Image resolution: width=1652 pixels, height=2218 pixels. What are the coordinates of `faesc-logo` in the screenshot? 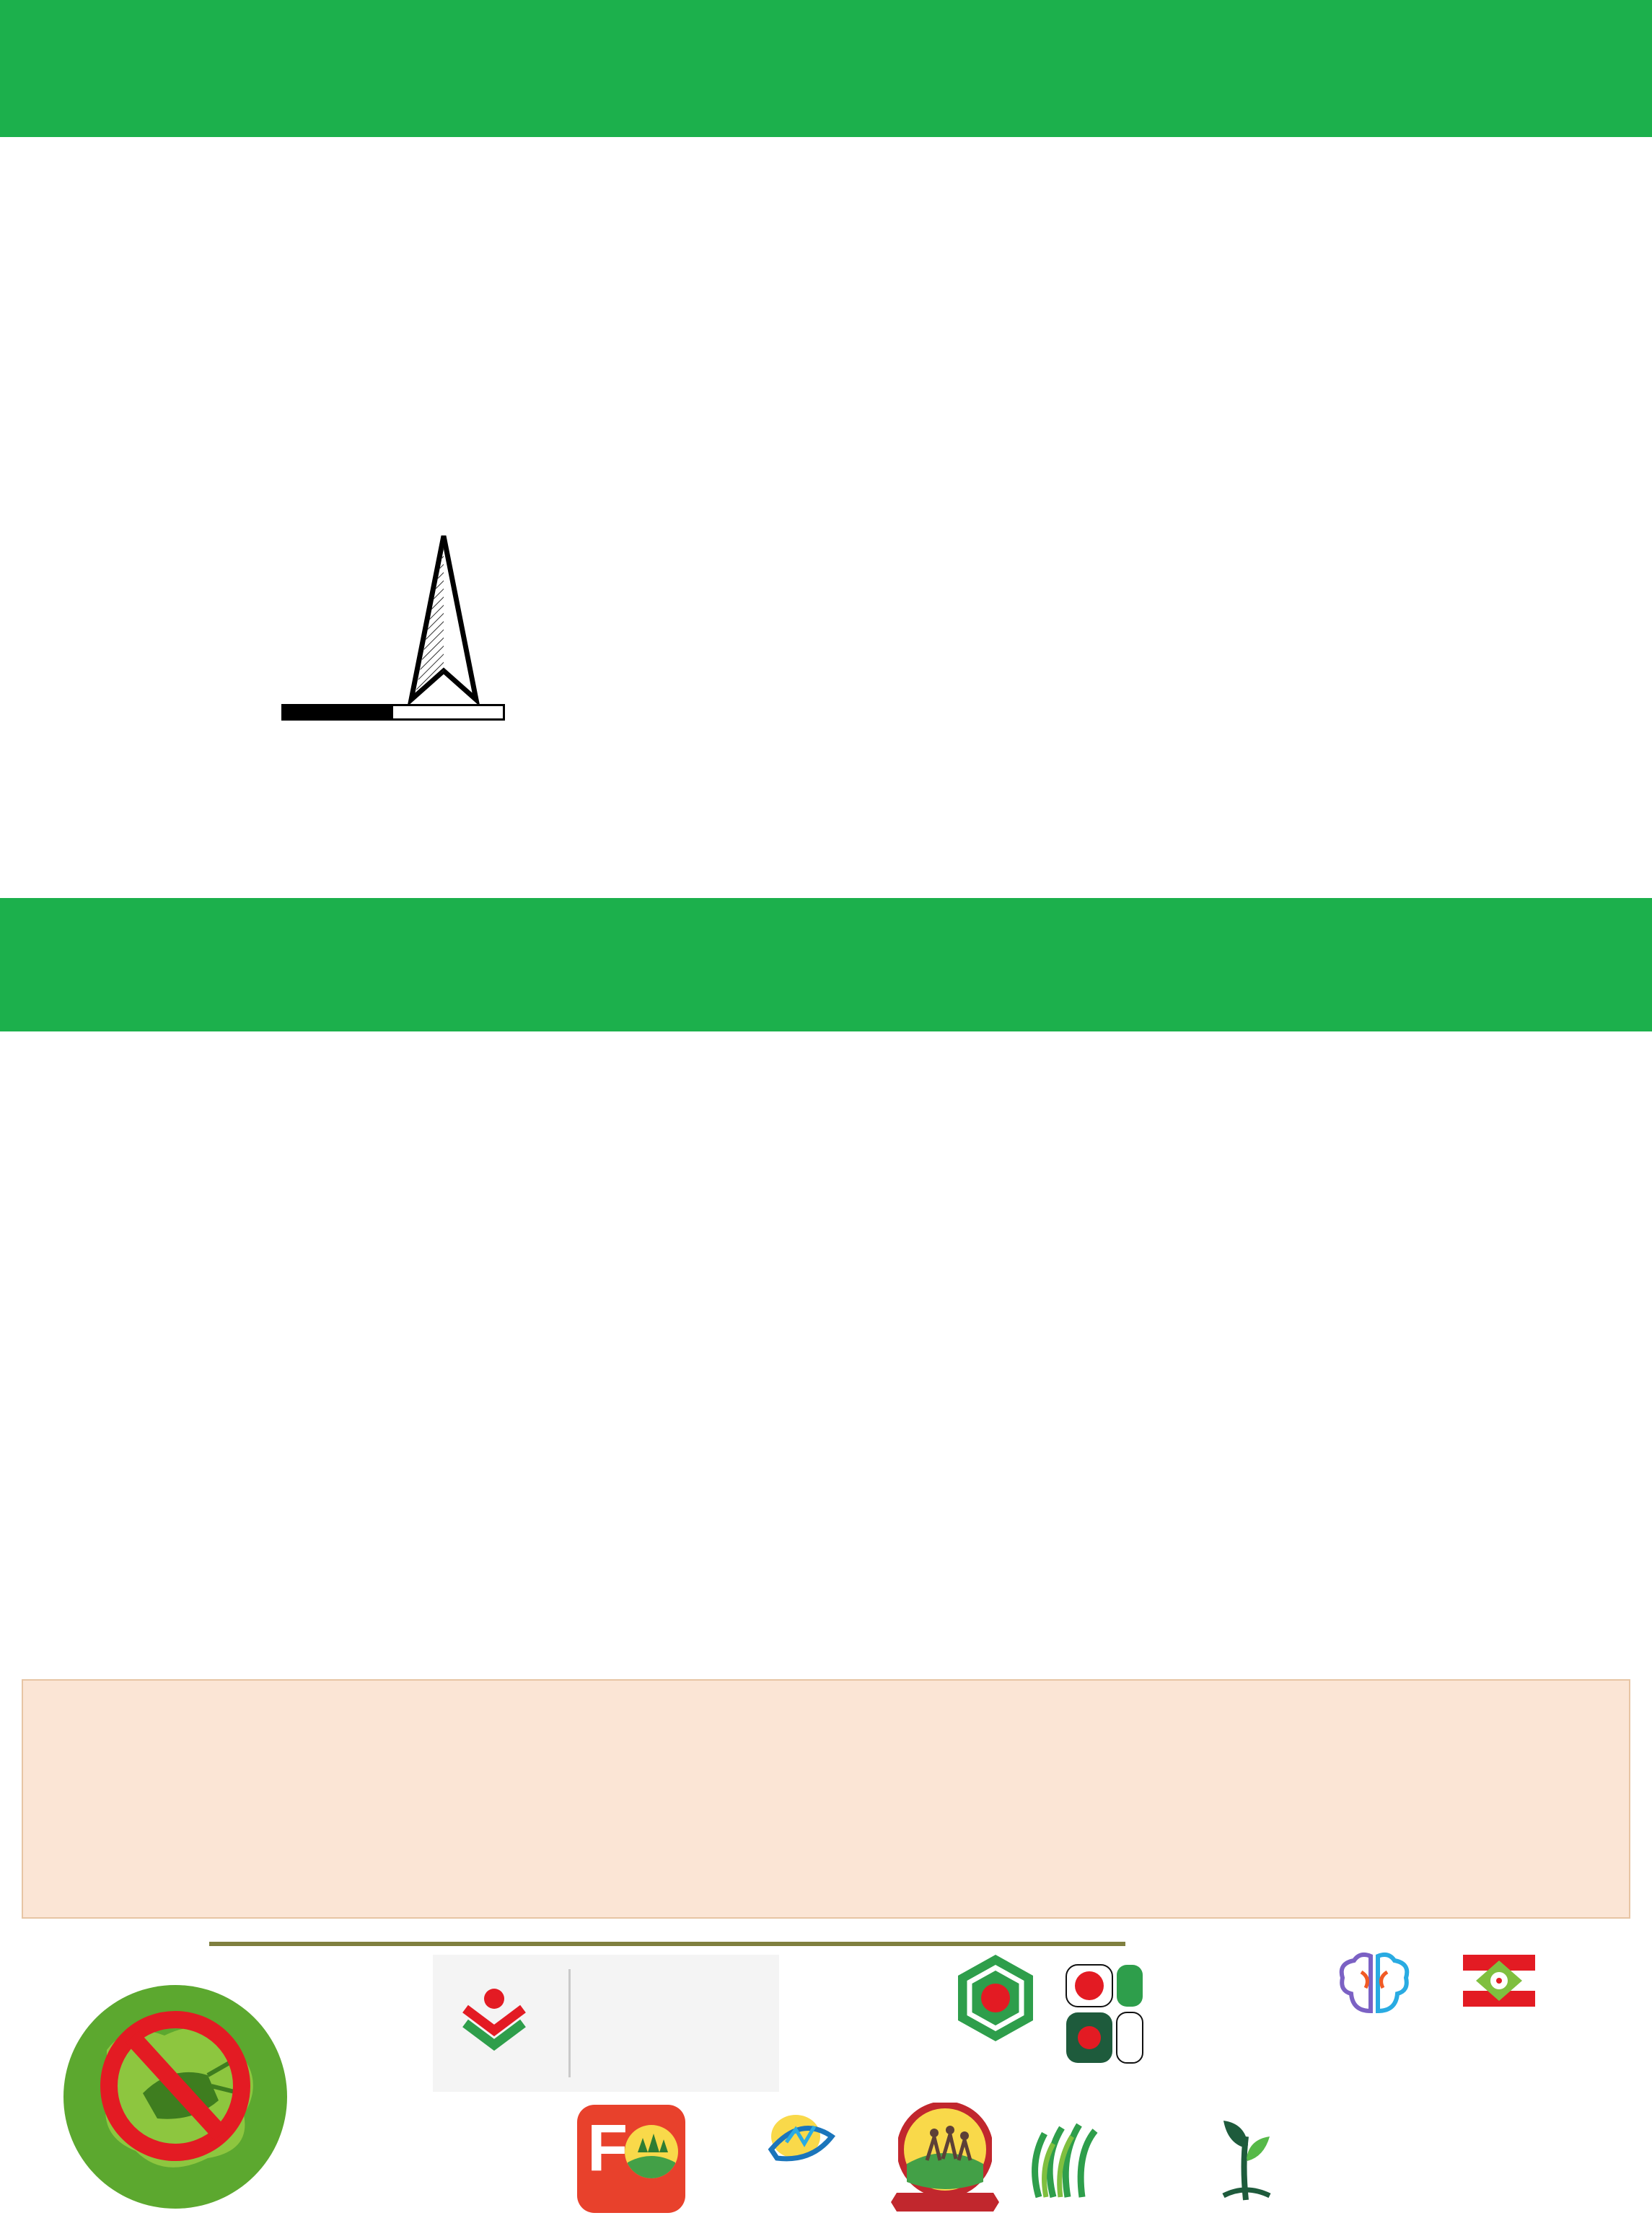 It's located at (1068, 2155).